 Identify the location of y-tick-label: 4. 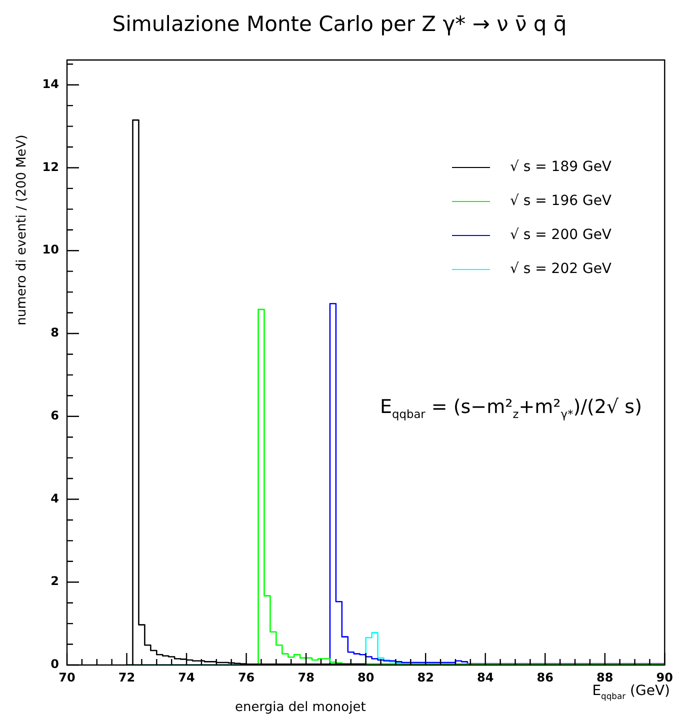
(54, 498).